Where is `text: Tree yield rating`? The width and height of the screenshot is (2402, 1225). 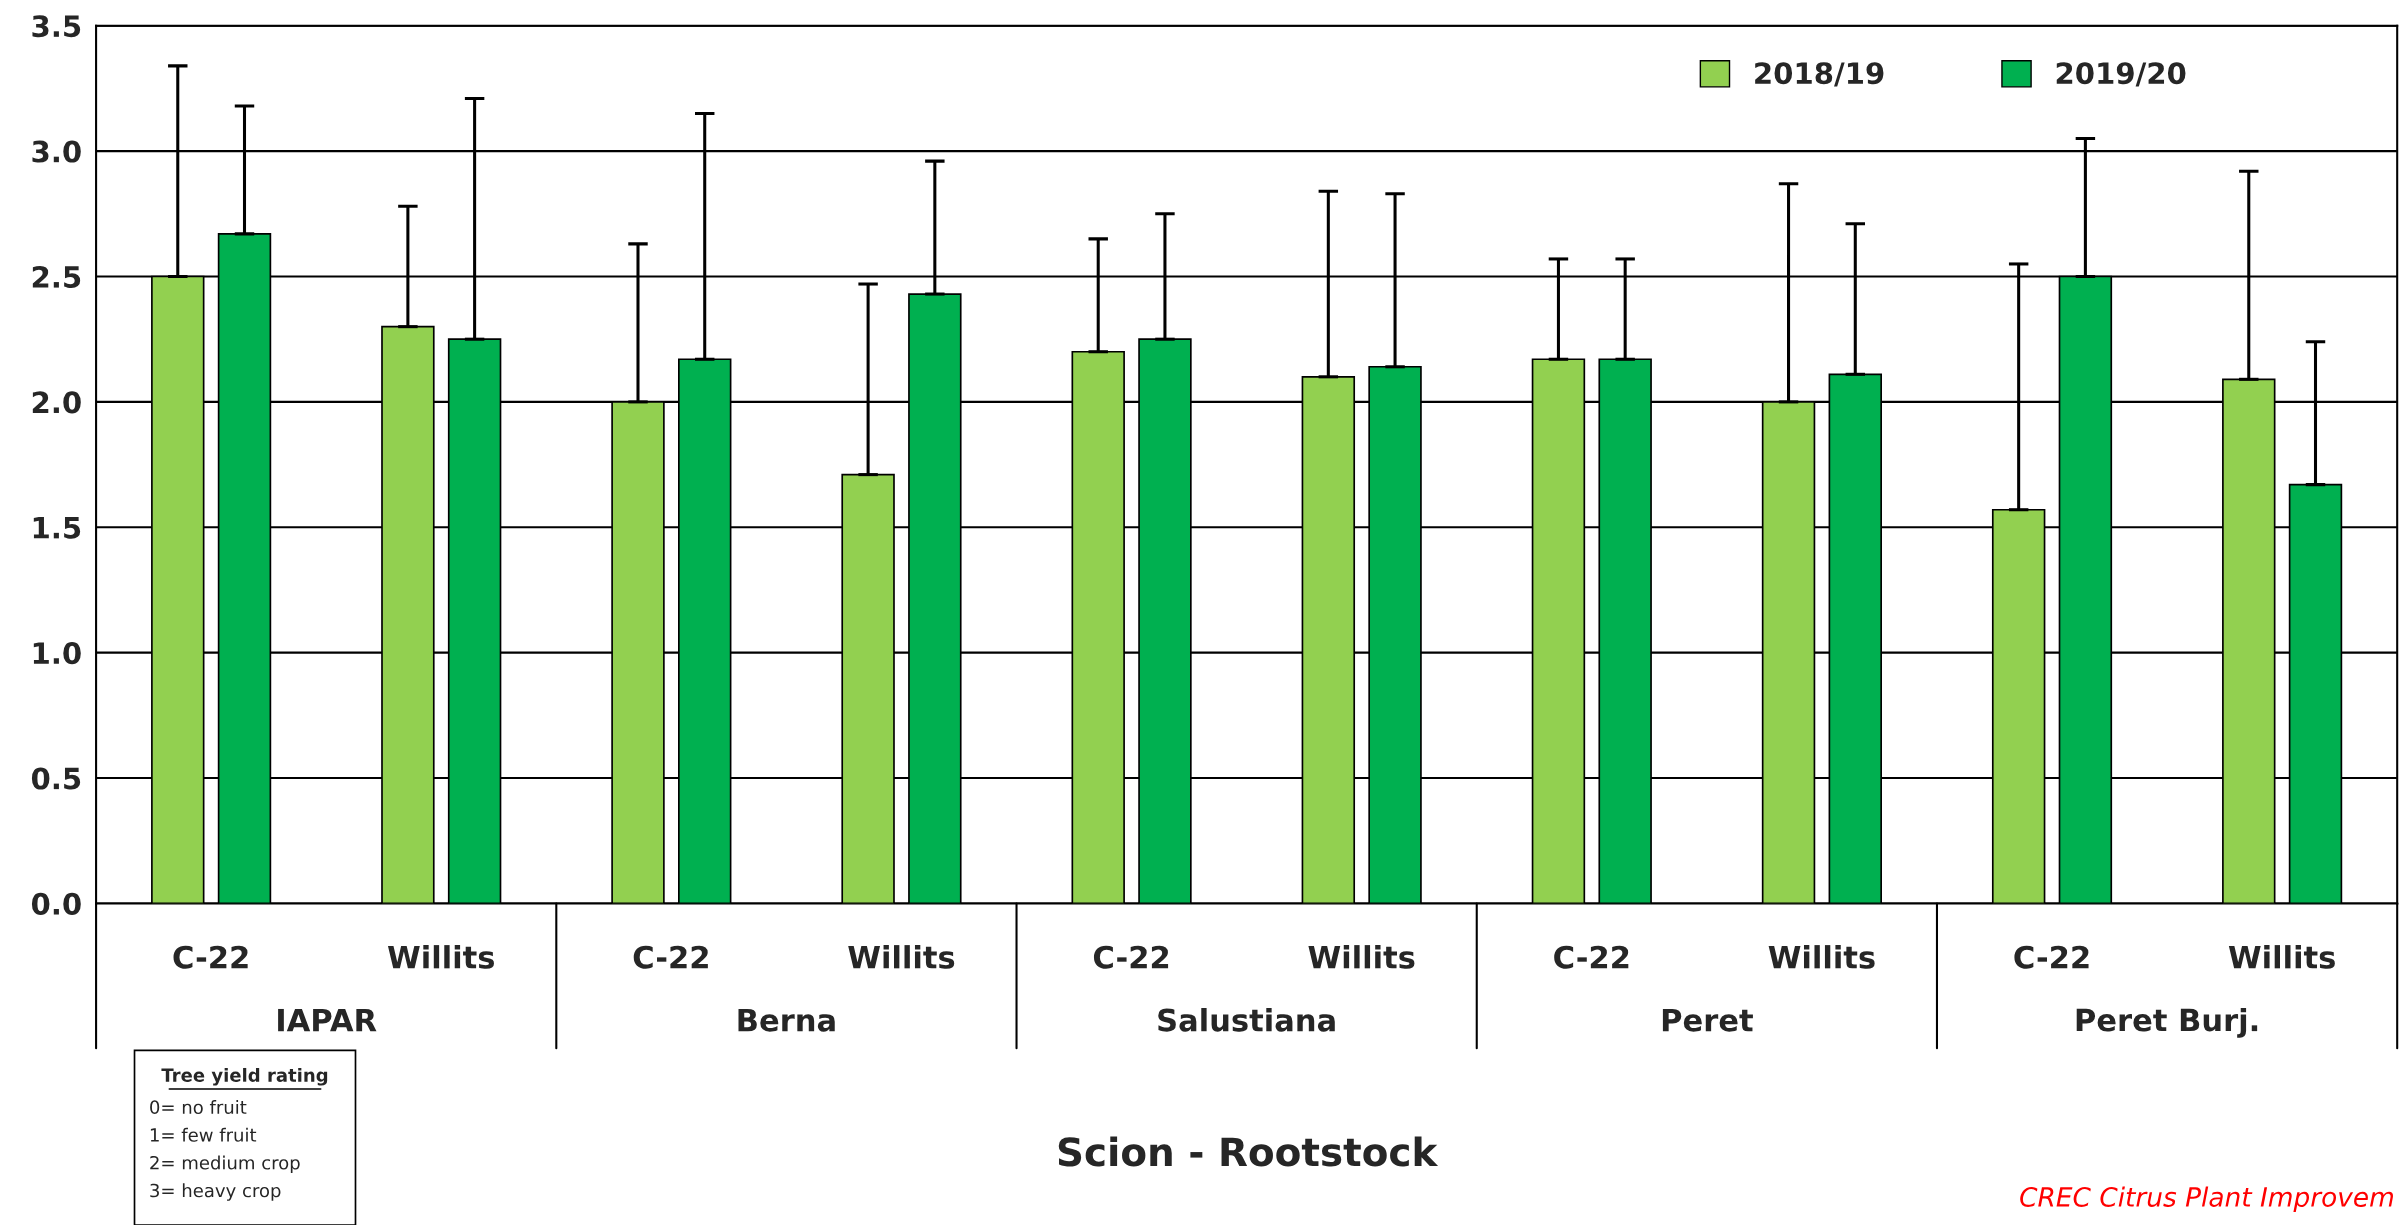
text: Tree yield rating is located at coordinates (244, 1076).